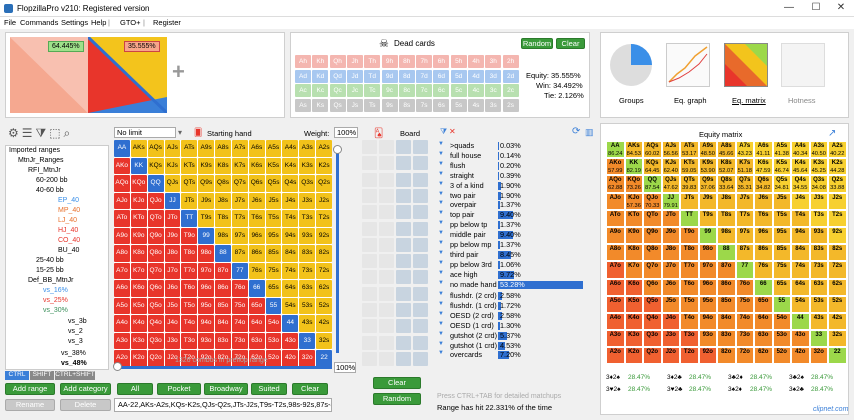 Image resolution: width=854 pixels, height=420 pixels. I want to click on equity-cell: J6o, so click(670, 287).